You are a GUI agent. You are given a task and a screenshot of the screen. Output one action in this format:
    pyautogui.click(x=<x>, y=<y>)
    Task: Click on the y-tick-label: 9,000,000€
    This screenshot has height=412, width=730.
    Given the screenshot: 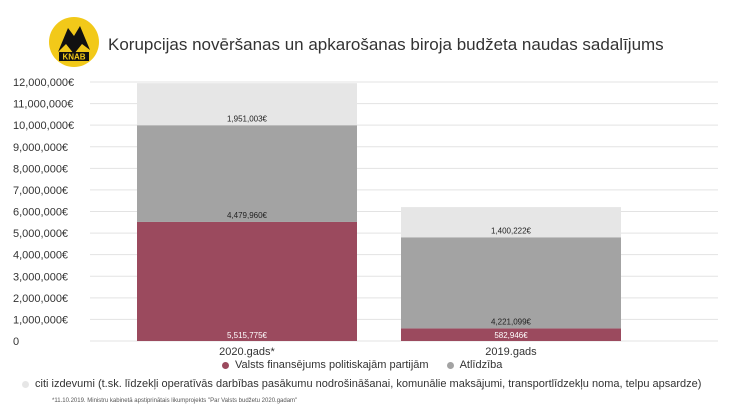 What is the action you would take?
    pyautogui.click(x=40, y=148)
    